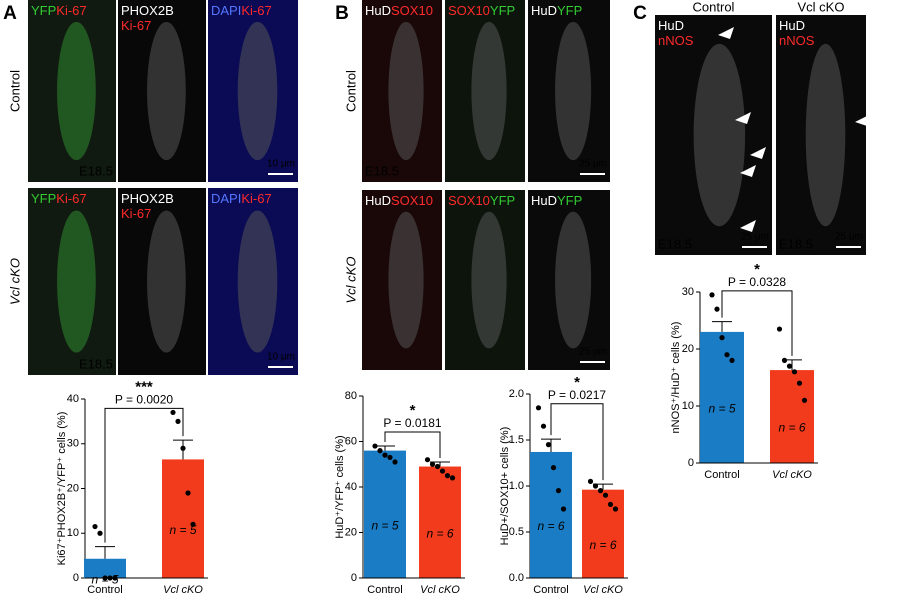  What do you see at coordinates (821, 7) in the screenshot?
I see `column-label: Vcl cKO` at bounding box center [821, 7].